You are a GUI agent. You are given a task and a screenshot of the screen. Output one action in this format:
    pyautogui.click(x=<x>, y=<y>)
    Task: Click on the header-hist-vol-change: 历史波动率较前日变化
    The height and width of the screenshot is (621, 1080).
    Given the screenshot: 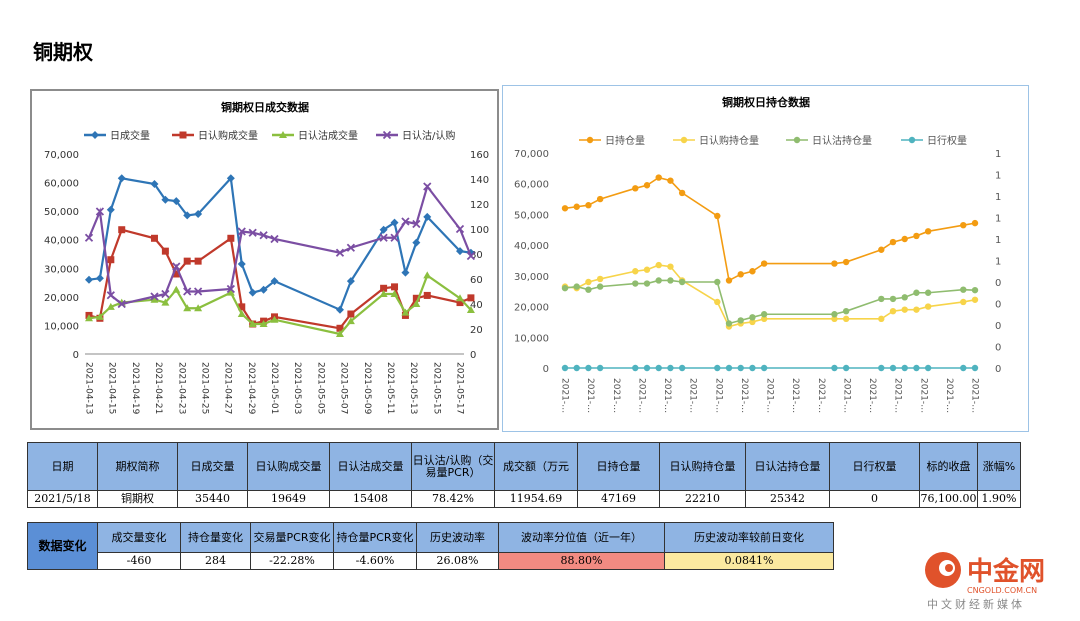 What is the action you would take?
    pyautogui.click(x=749, y=537)
    